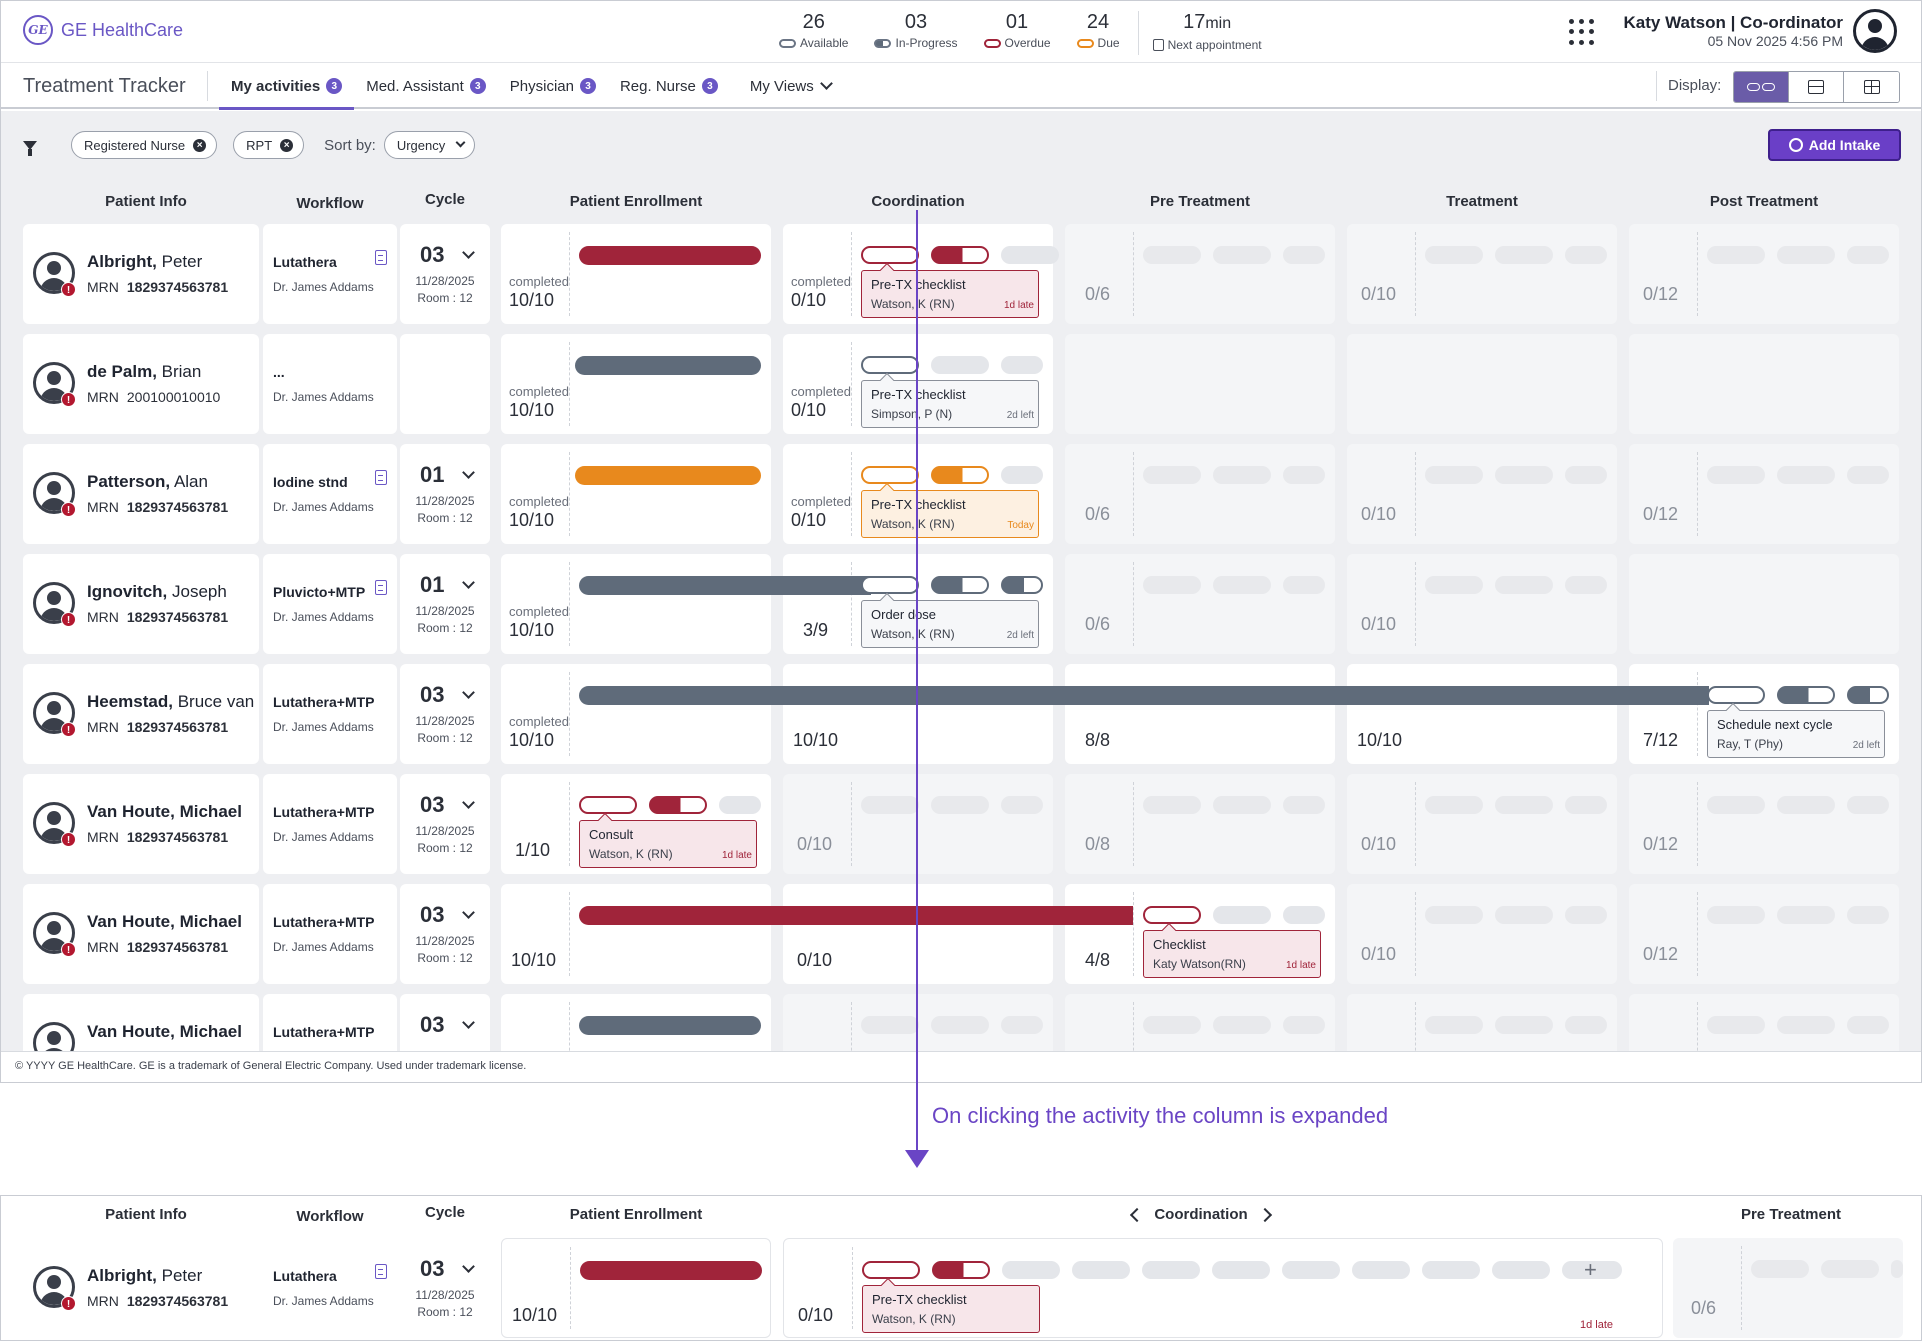 The width and height of the screenshot is (1922, 1341). Describe the element at coordinates (950, 404) in the screenshot. I see `activity-tooltip: Pre-TX checklist Simpson, P (N) 2d left` at that location.